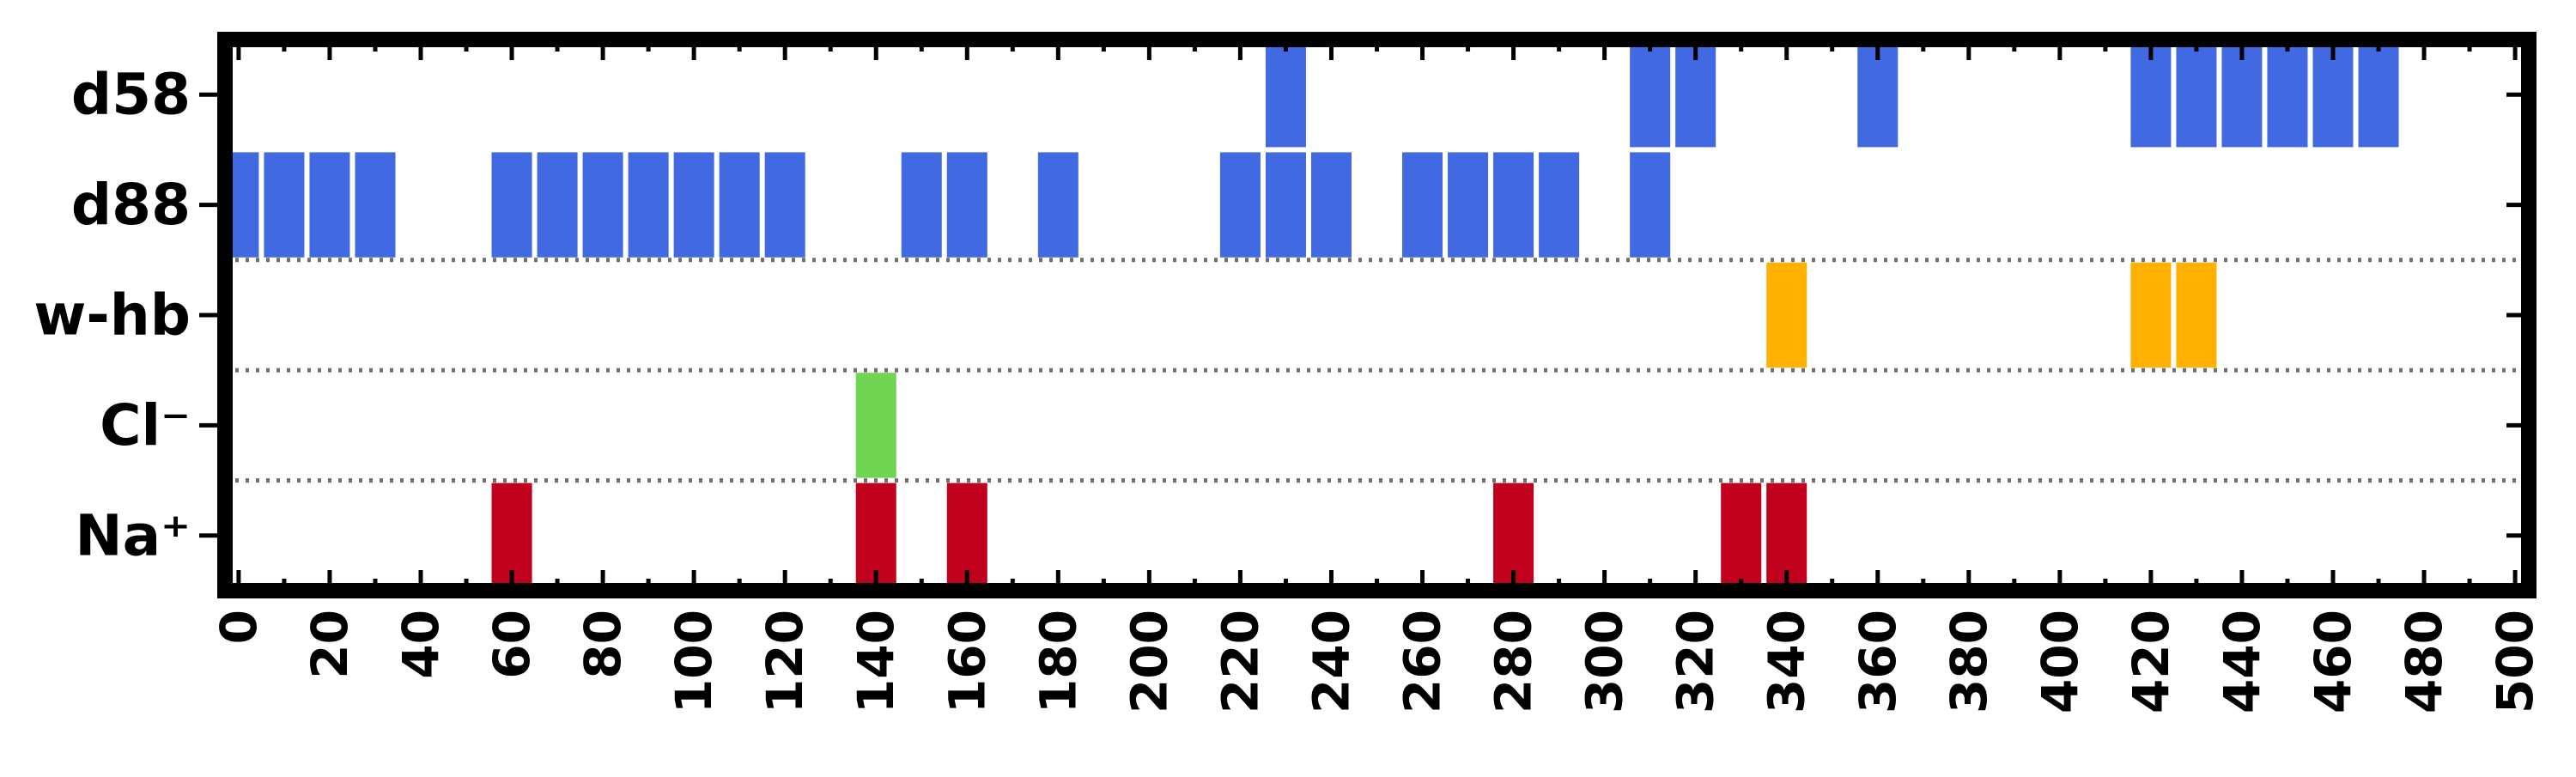  I want to click on y-tick-labels: Na⁺ Cl⁻ w-hb d88 d58, so click(112, 315).